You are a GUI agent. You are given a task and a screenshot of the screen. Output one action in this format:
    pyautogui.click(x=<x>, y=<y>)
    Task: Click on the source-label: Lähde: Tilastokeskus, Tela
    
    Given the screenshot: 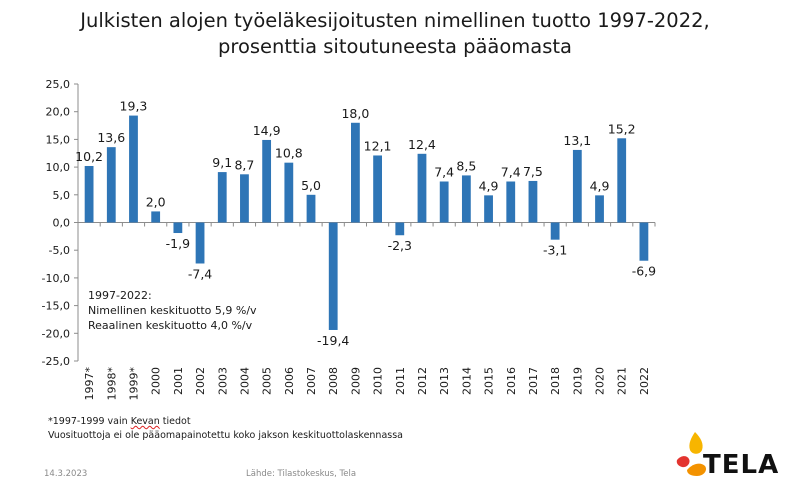 What is the action you would take?
    pyautogui.click(x=301, y=474)
    